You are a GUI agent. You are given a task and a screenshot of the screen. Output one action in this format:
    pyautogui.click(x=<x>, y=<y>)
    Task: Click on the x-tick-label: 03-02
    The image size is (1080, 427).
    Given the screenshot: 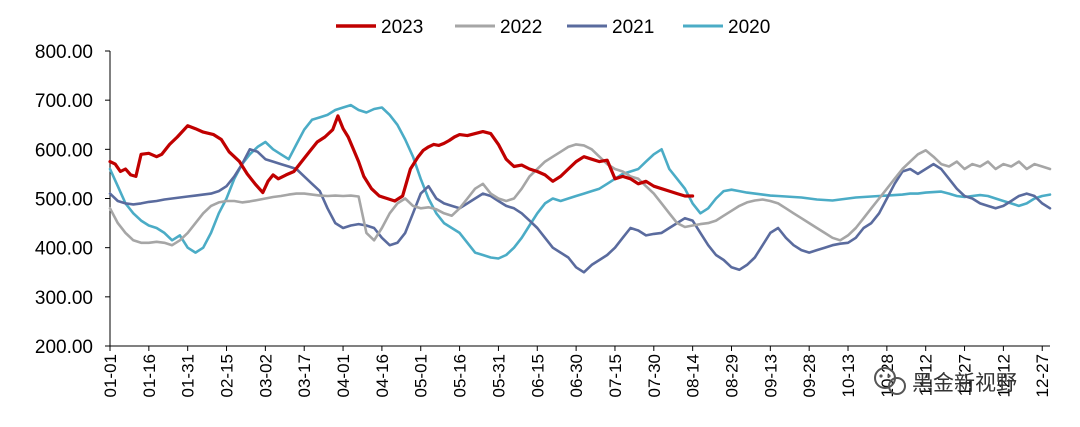 What is the action you would take?
    pyautogui.click(x=265, y=375)
    